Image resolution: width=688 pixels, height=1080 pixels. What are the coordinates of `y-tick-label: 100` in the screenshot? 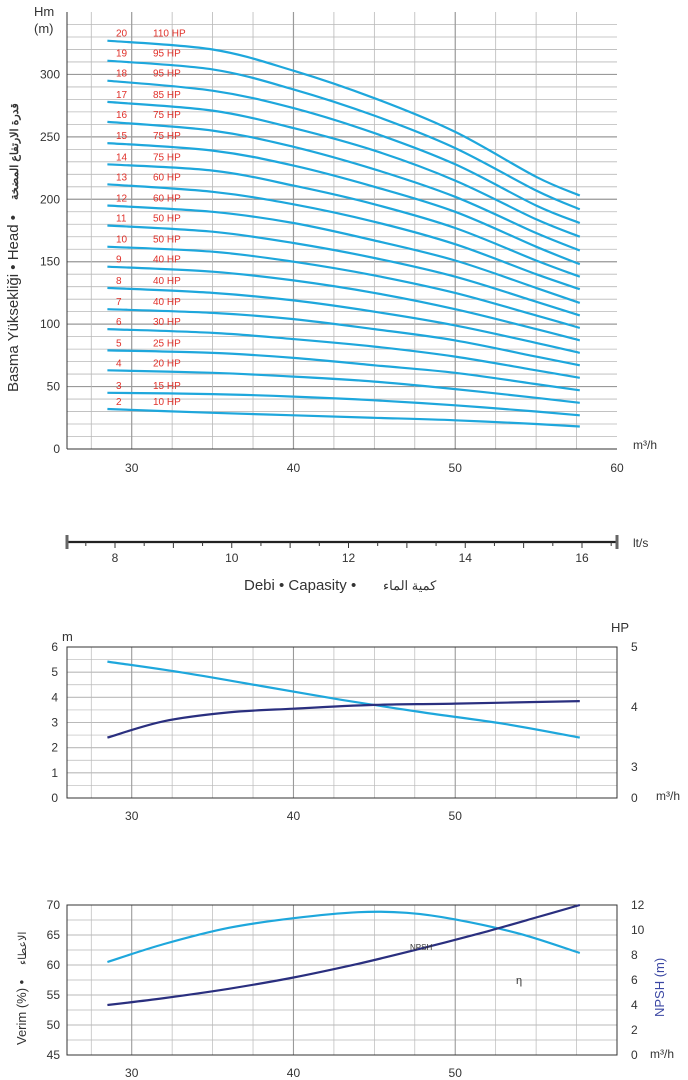 It's located at (50, 324).